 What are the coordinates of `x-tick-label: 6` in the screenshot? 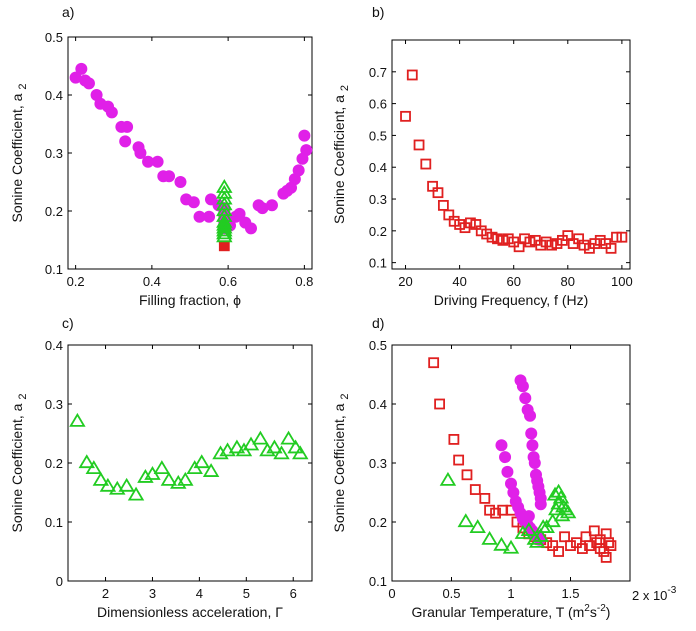 It's located at (293, 593).